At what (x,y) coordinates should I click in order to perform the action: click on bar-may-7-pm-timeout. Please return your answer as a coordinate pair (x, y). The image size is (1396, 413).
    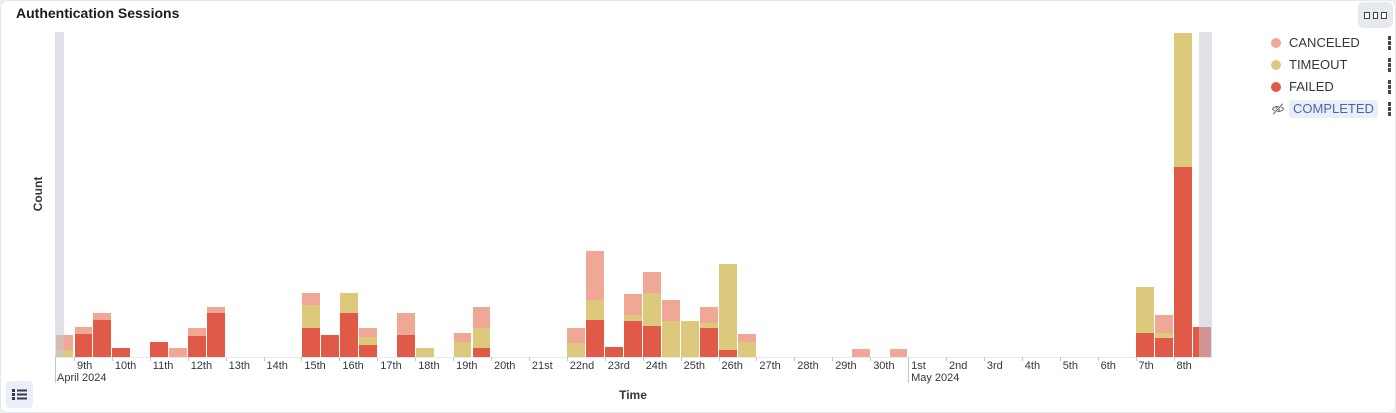
    Looking at the image, I should click on (1164, 335).